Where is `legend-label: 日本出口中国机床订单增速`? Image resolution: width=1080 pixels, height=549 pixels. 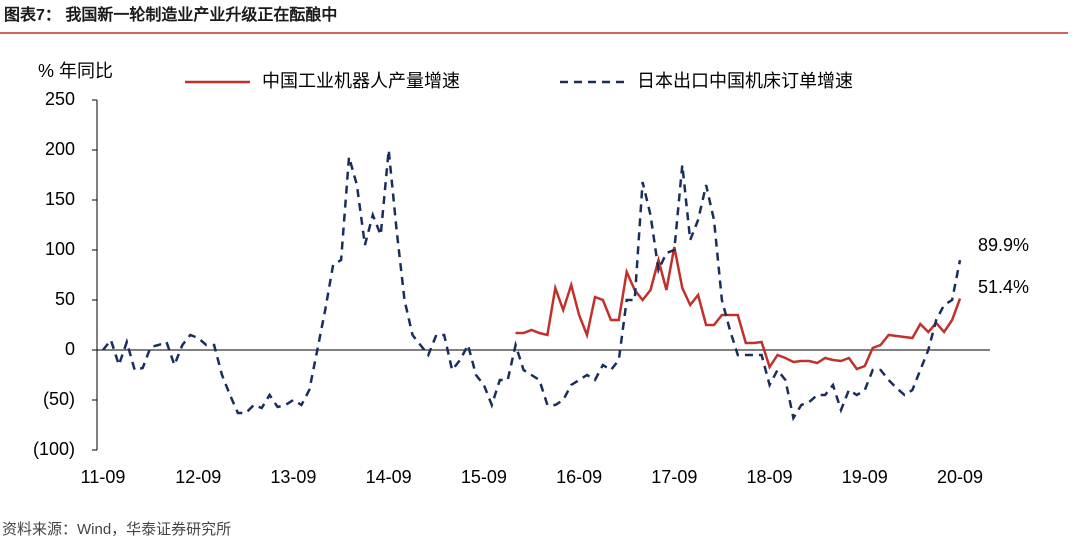 legend-label: 日本出口中国机床订单增速 is located at coordinates (745, 81).